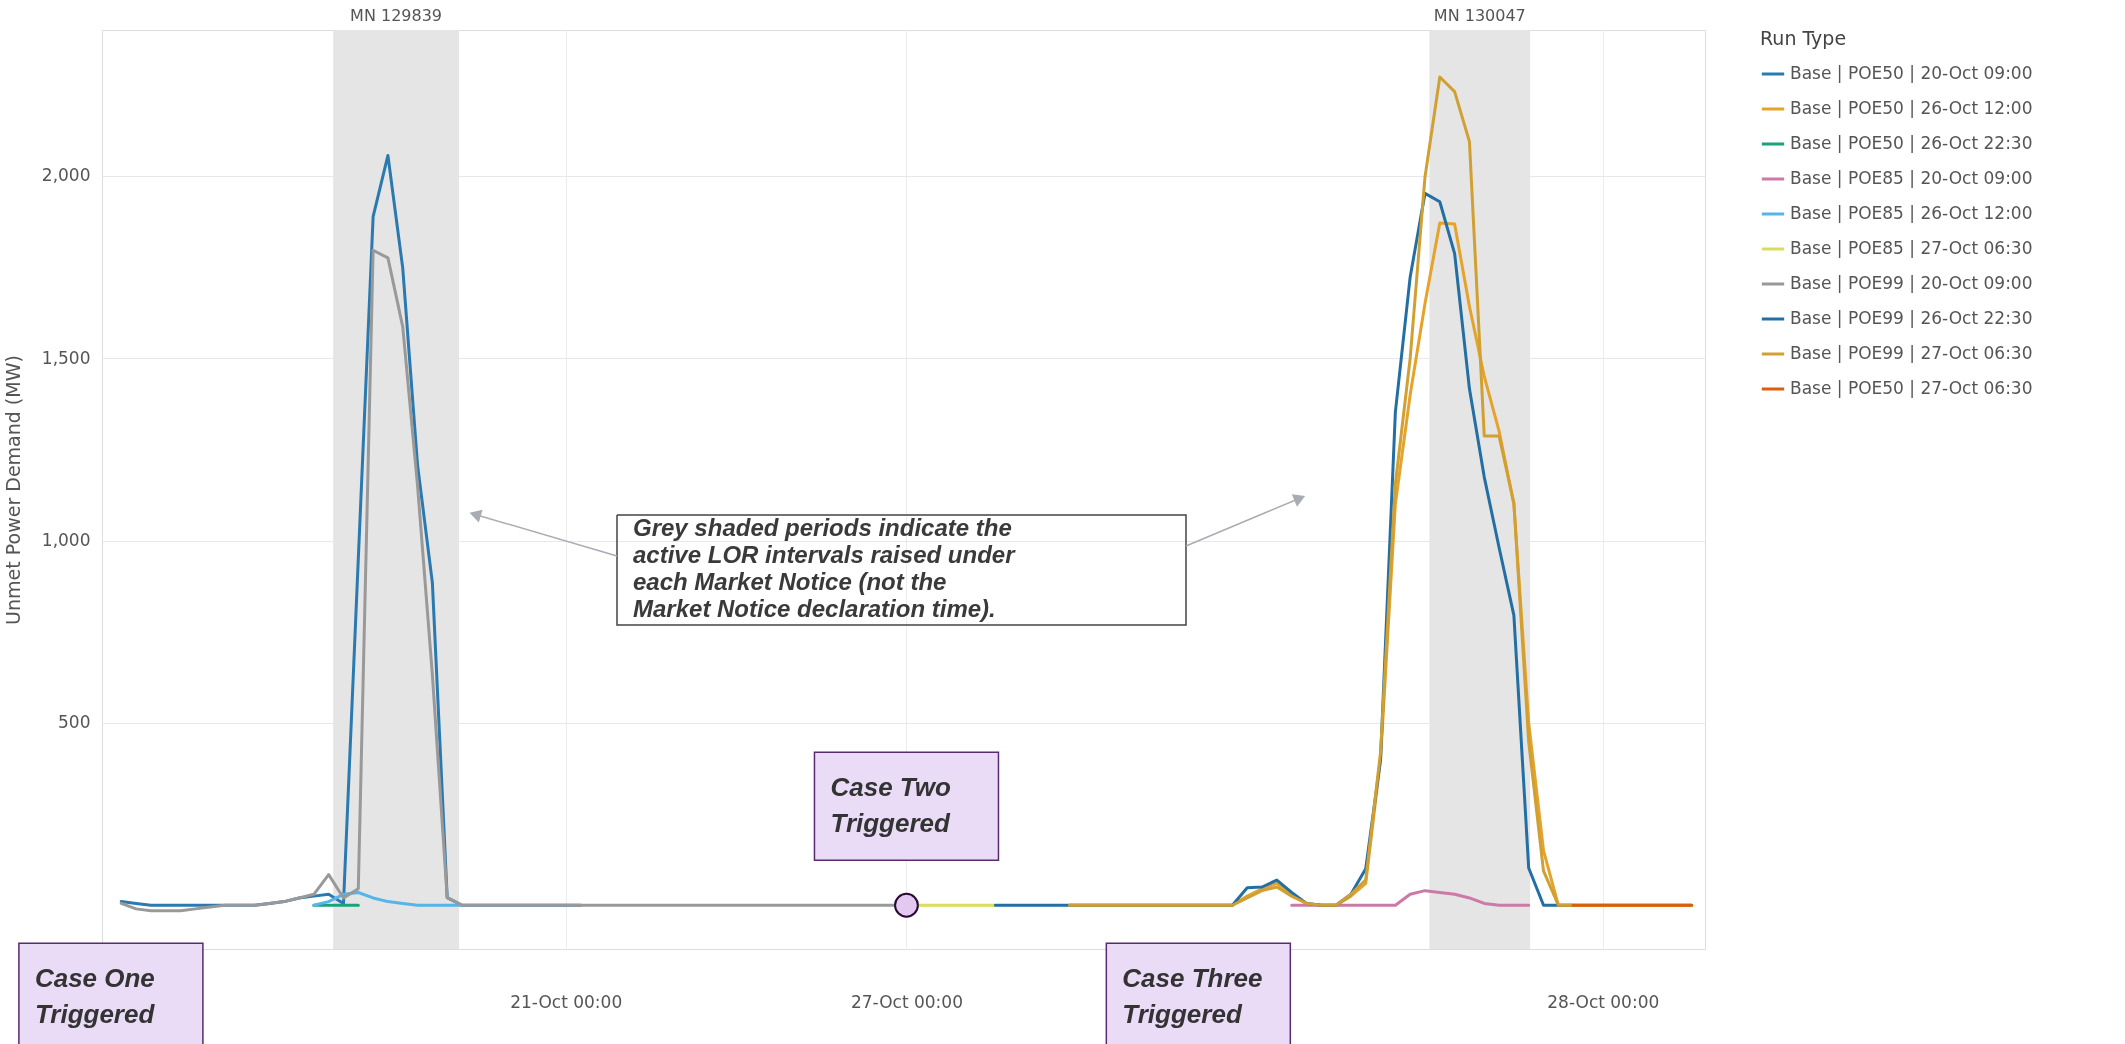 This screenshot has height=1044, width=2125. Describe the element at coordinates (66, 357) in the screenshot. I see `y-tick-label: 1,500` at that location.